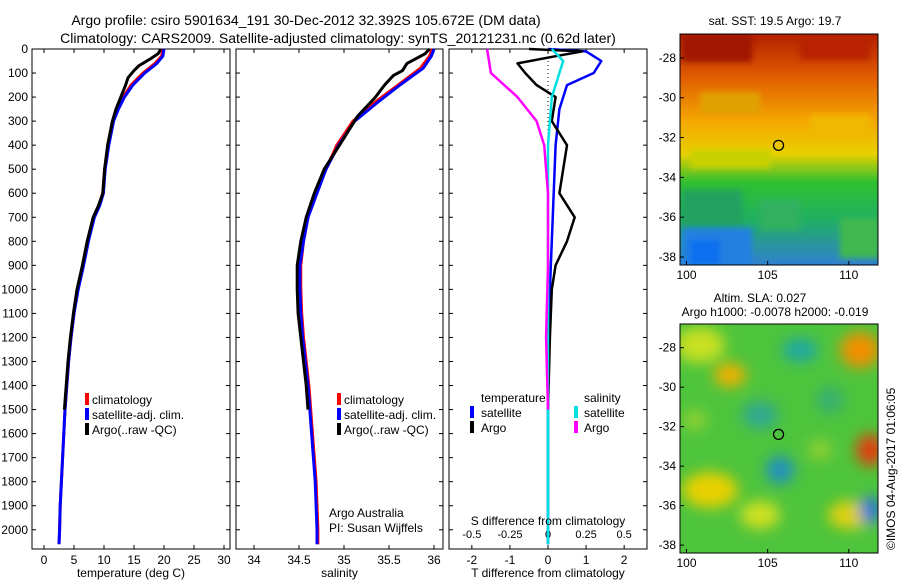 Image resolution: width=900 pixels, height=580 pixels. Describe the element at coordinates (194, 560) in the screenshot. I see `x-tick-label: 25` at that location.